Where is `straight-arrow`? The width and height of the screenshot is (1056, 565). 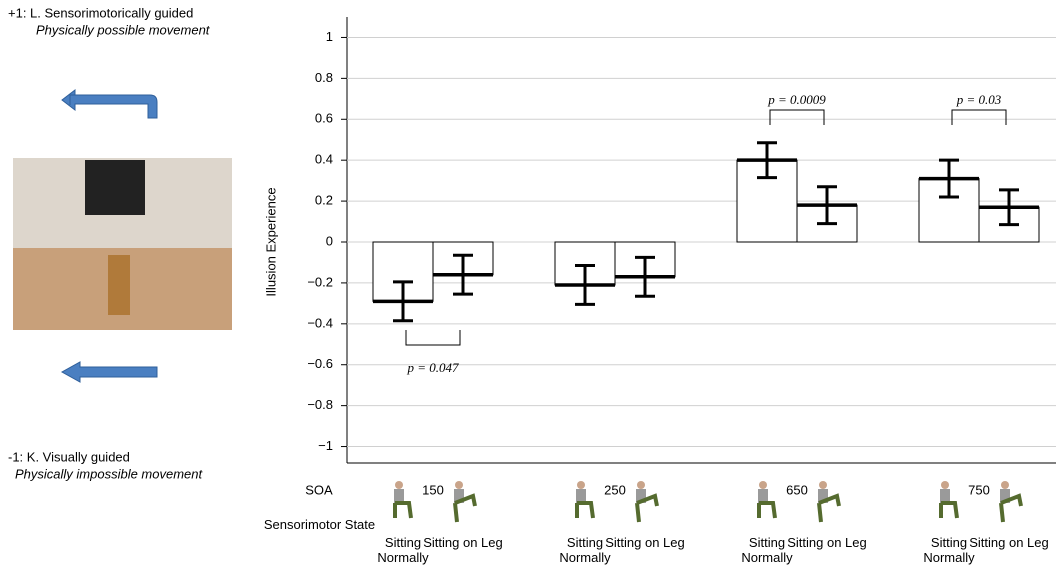
straight-arrow is located at coordinates (109, 372).